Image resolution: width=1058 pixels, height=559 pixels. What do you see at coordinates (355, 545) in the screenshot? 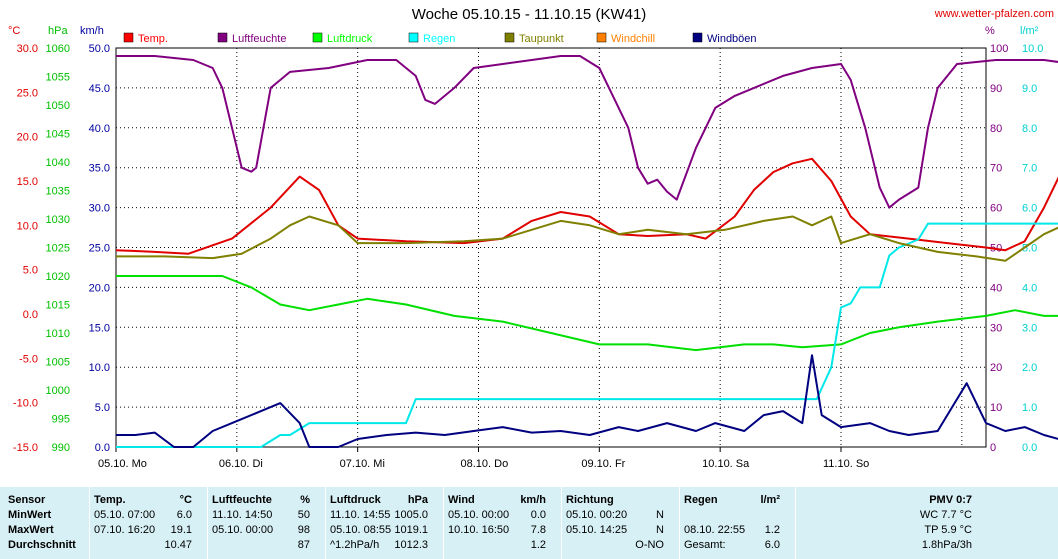
I see `stats-cell: ^1.2hPa/h` at bounding box center [355, 545].